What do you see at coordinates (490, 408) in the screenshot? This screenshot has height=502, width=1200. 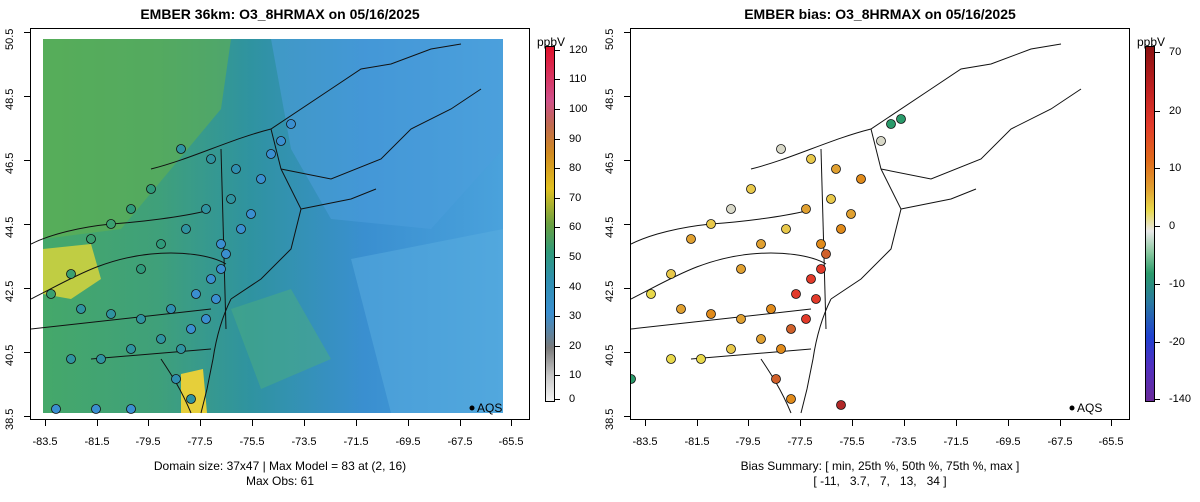 I see `model-legend-label: AQS` at bounding box center [490, 408].